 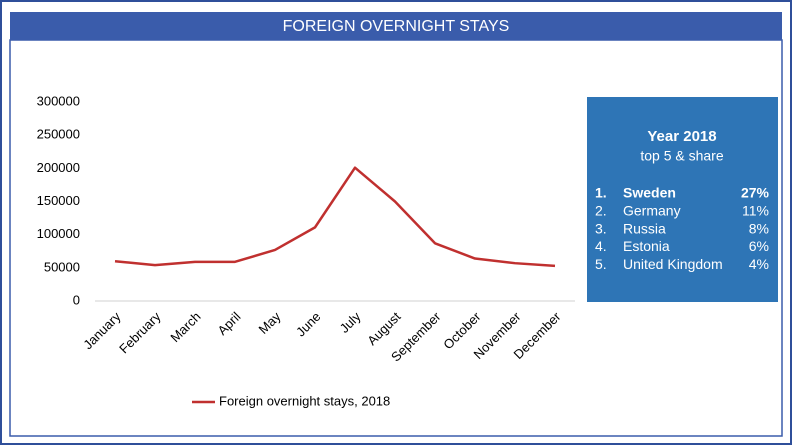 What do you see at coordinates (759, 246) in the screenshot?
I see `panel-share: 6%` at bounding box center [759, 246].